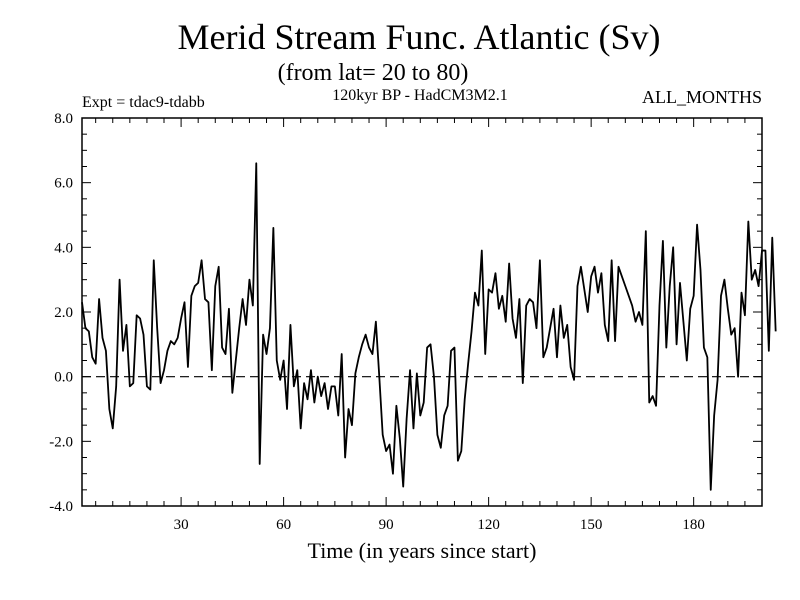 The height and width of the screenshot is (600, 800). I want to click on season-label: ALL_MONTHS, so click(702, 97).